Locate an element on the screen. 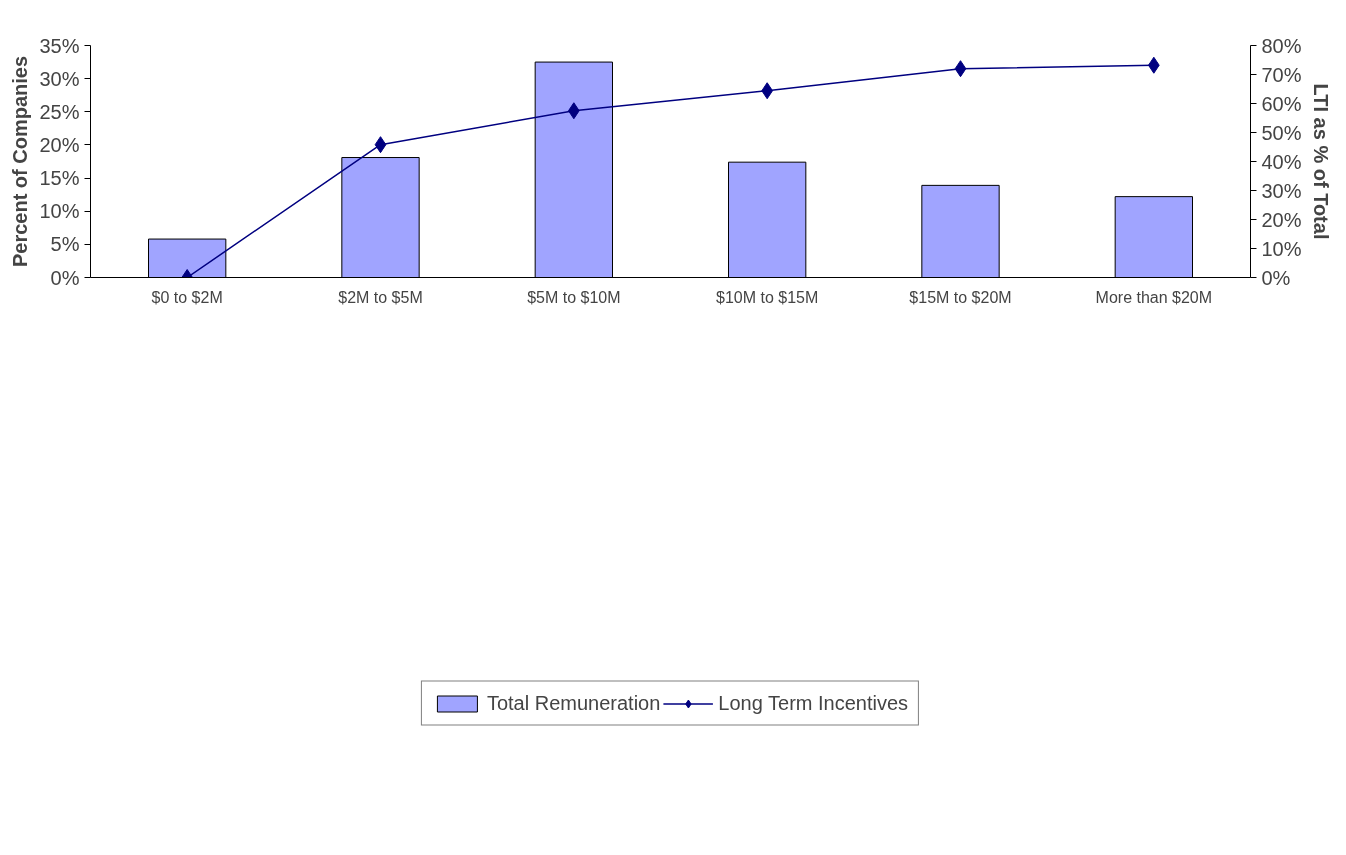 This screenshot has width=1346, height=855. y-tick-label: 5% is located at coordinates (65, 244).